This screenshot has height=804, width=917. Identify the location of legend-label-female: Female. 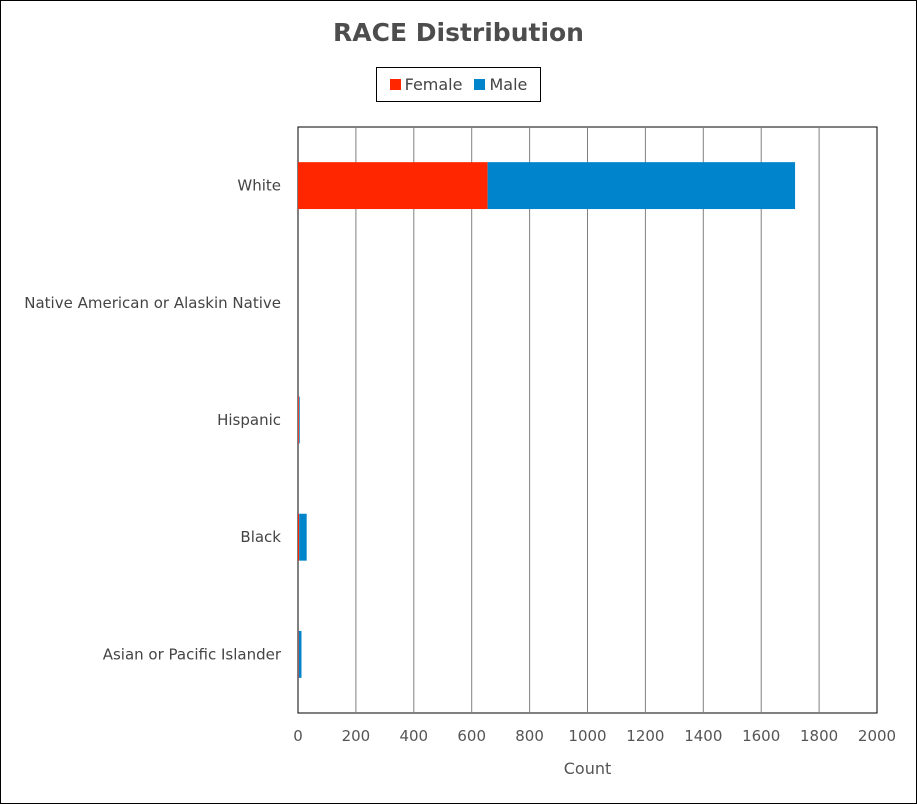
(433, 84).